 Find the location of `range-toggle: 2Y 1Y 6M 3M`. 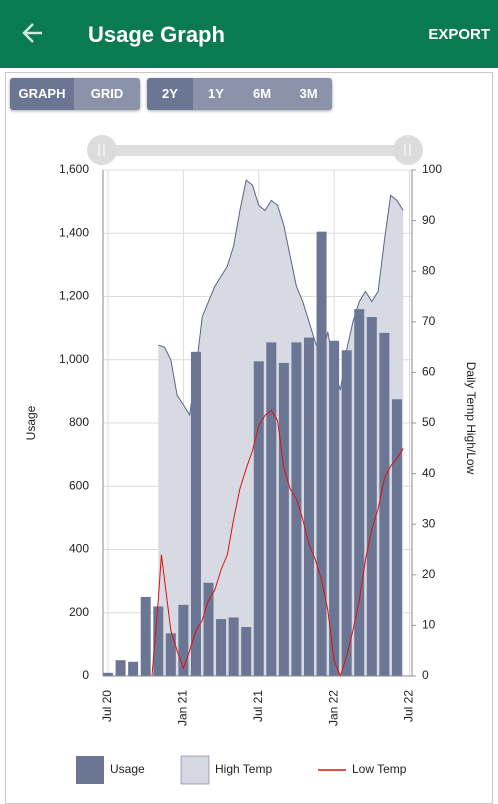

range-toggle: 2Y 1Y 6M 3M is located at coordinates (239, 94).